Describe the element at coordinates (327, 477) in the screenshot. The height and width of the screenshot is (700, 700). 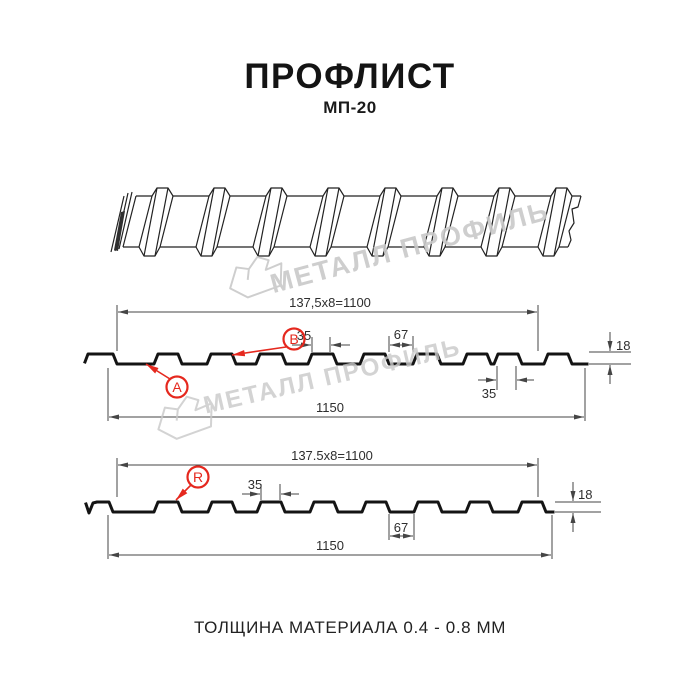
I see `dim-ext-coverage-bottom` at that location.